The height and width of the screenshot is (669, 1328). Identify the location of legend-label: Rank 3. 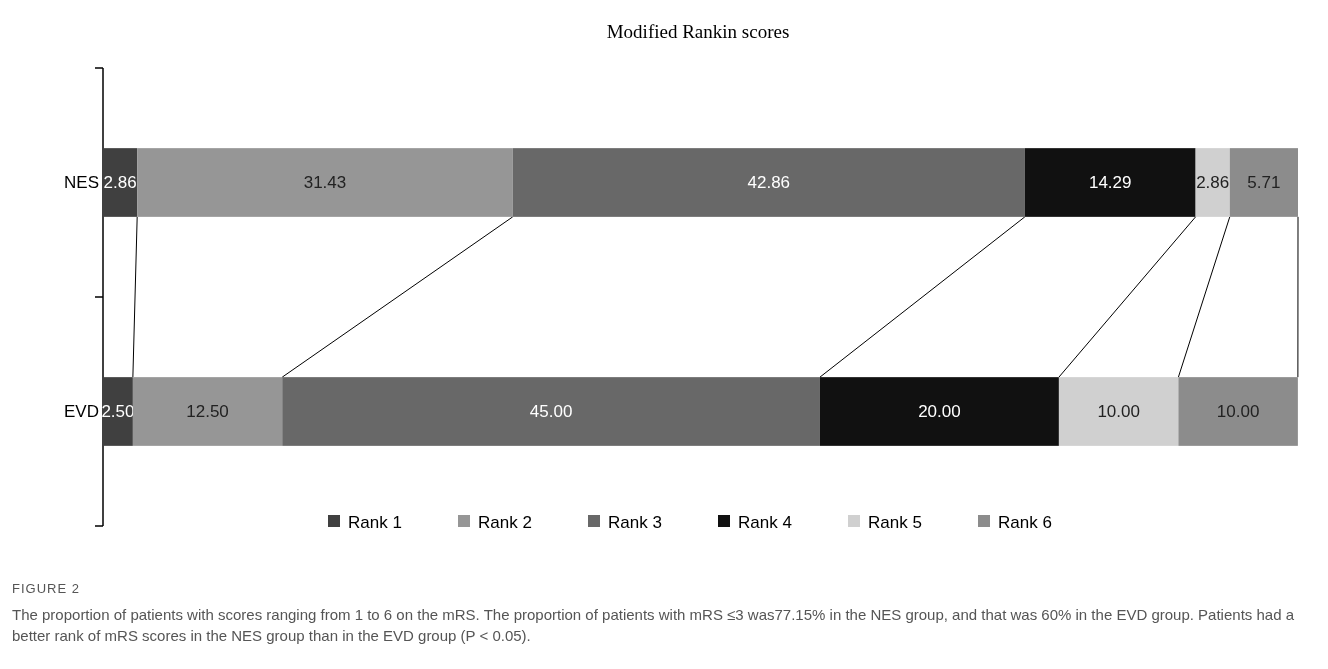
(635, 522).